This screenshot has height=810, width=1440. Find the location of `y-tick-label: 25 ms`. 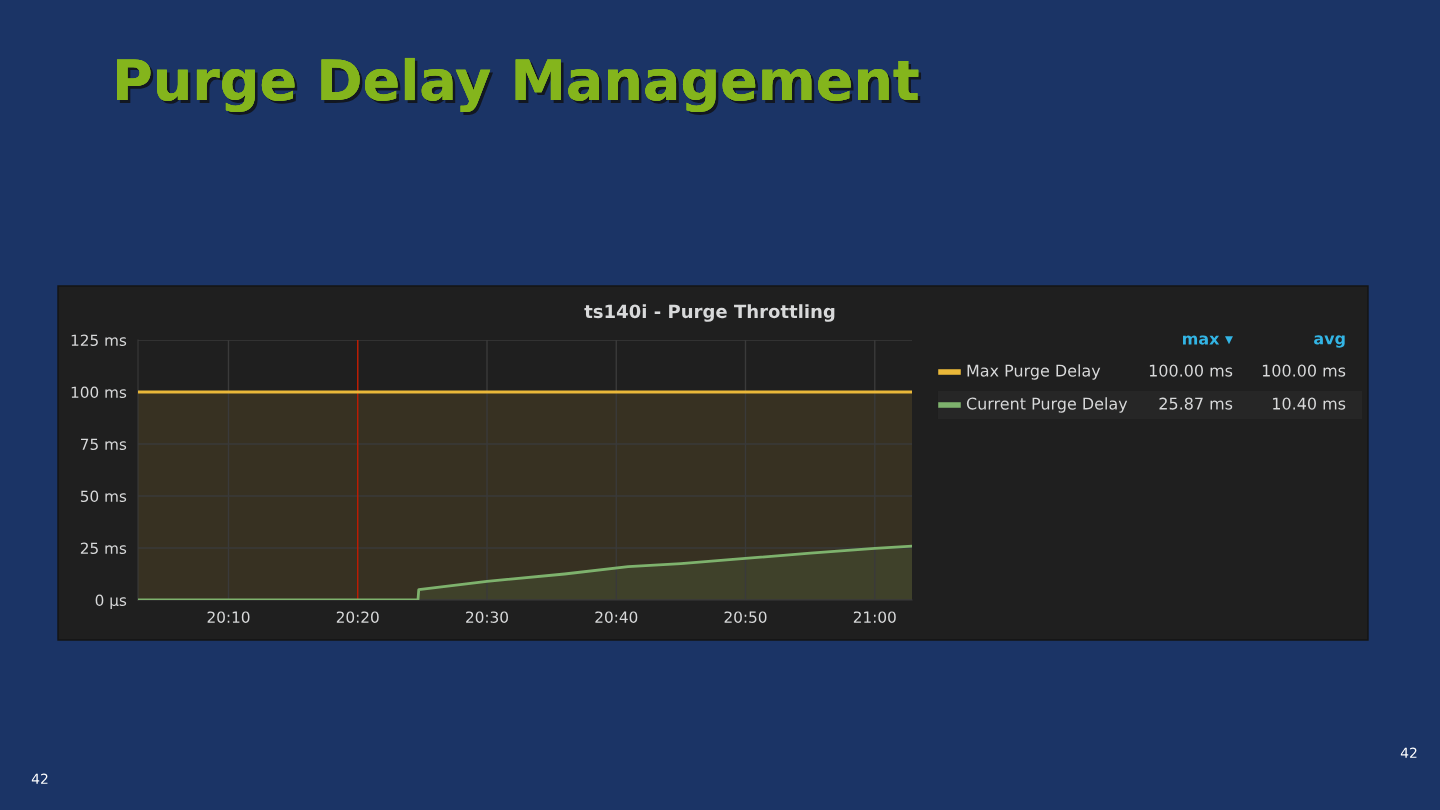

y-tick-label: 25 ms is located at coordinates (103, 548).